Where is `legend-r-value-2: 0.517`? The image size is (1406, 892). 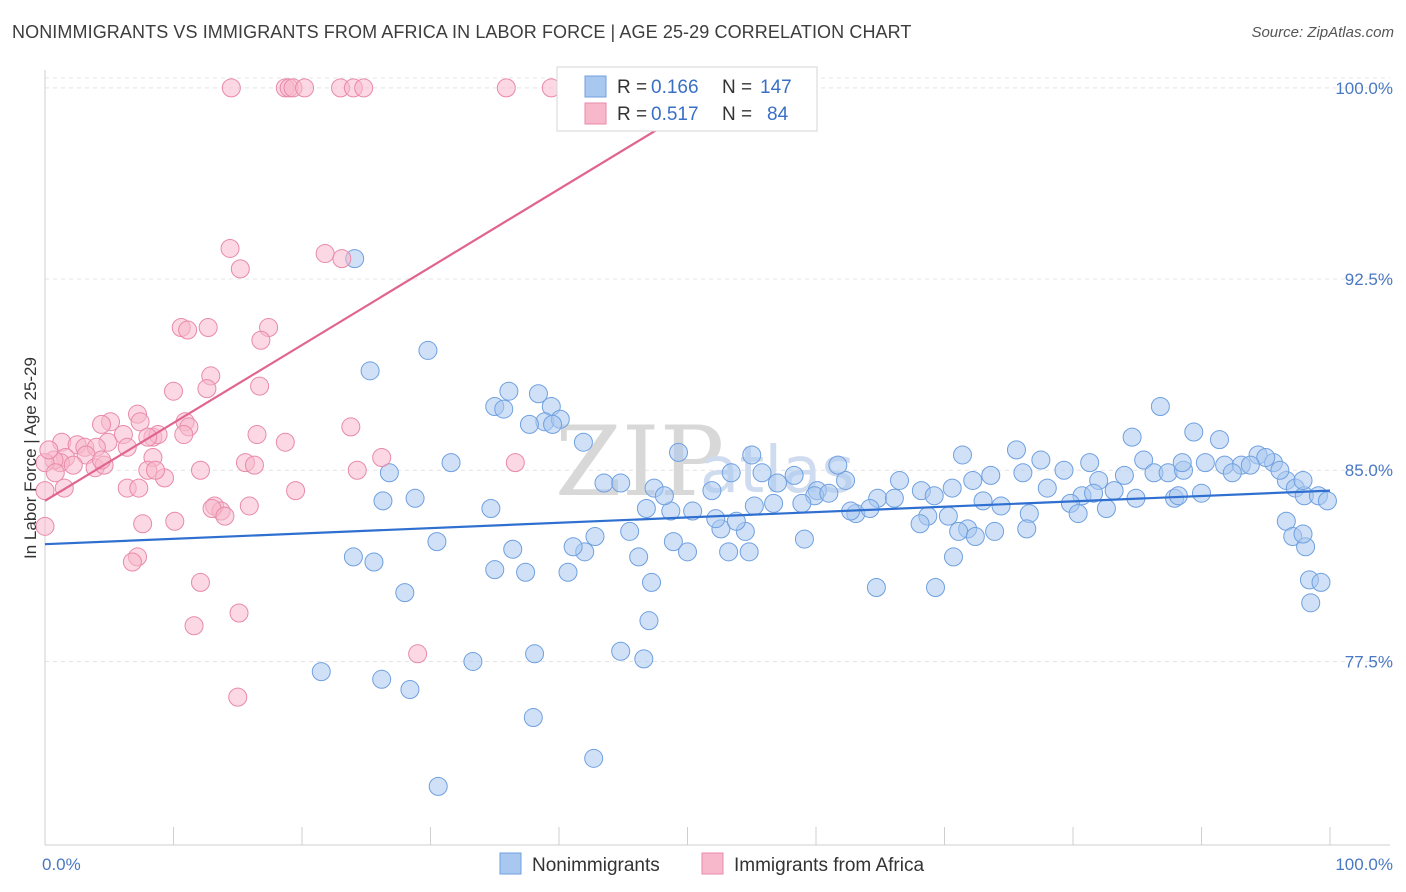 legend-r-value-2: 0.517 is located at coordinates (675, 114).